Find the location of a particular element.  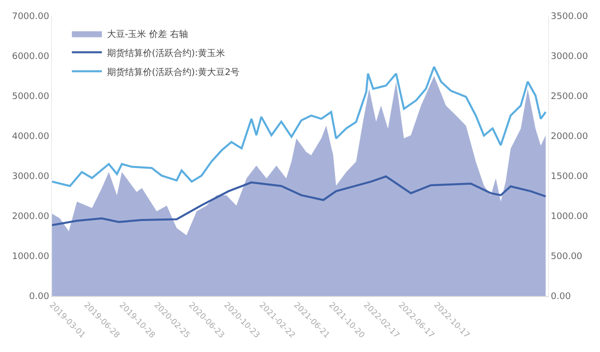

y-tick-label: 1000.00 is located at coordinates (31, 257).